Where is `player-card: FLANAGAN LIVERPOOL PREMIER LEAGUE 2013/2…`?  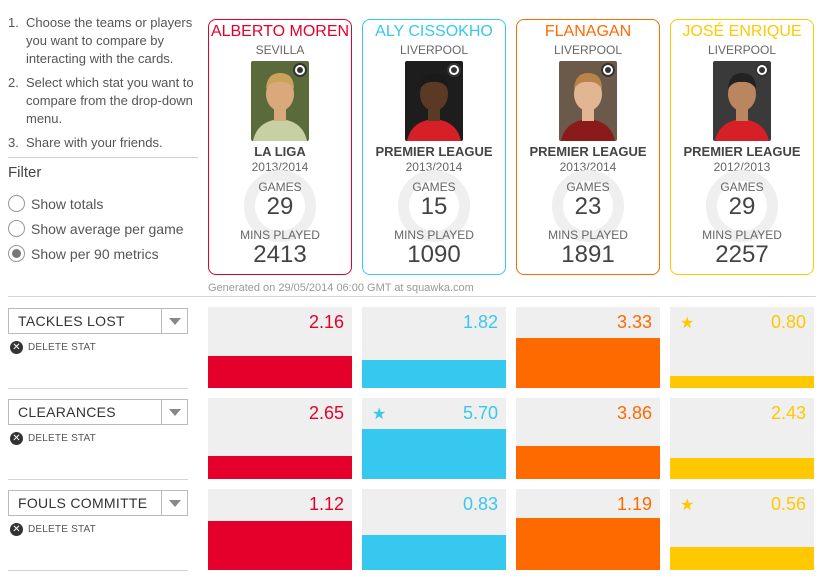
player-card: FLANAGAN LIVERPOOL PREMIER LEAGUE 2013/2… is located at coordinates (588, 147).